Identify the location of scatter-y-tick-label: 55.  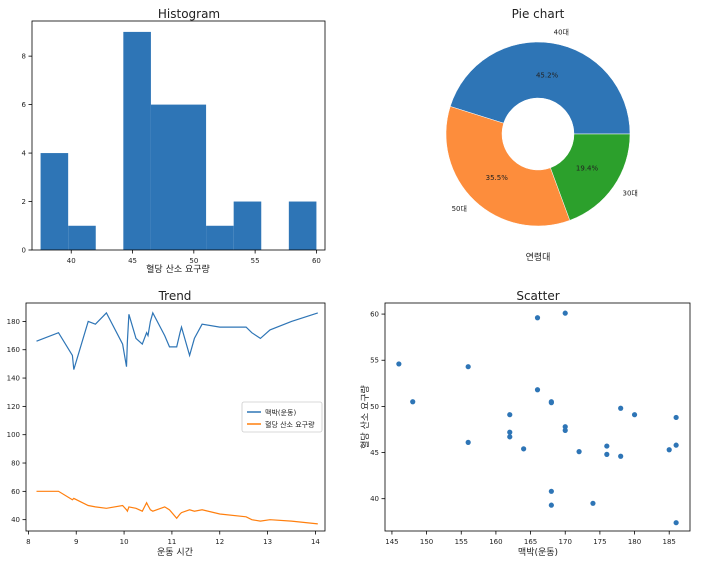
(374, 361).